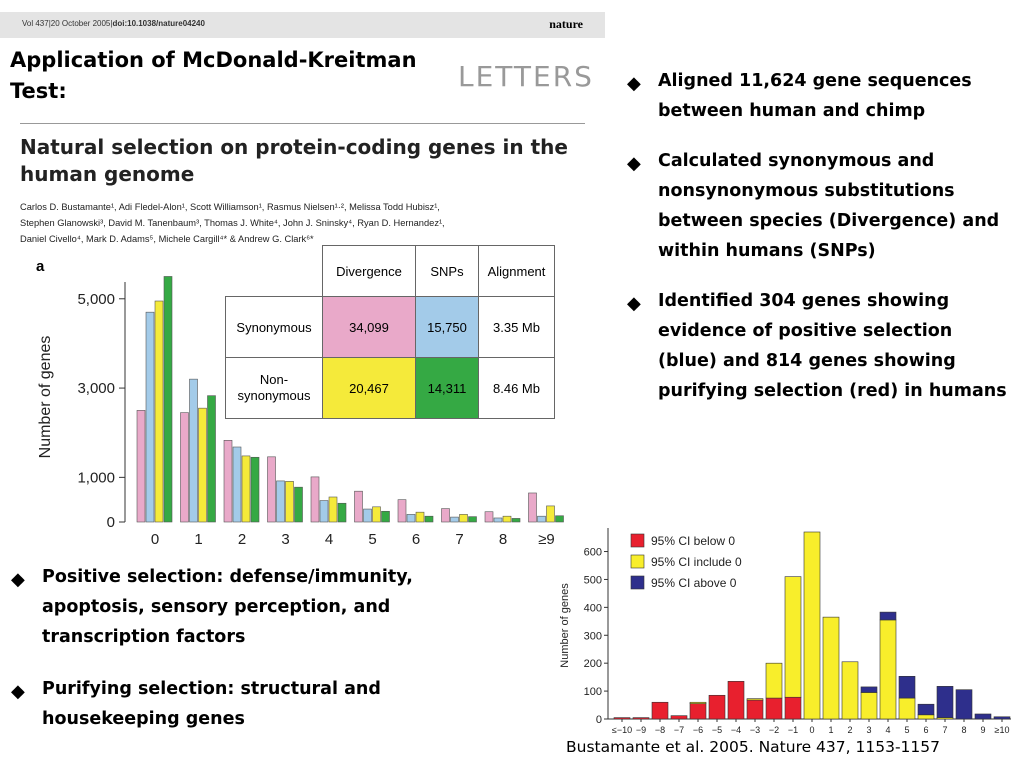 The width and height of the screenshot is (1024, 768). What do you see at coordinates (696, 562) in the screenshot?
I see `legend-label: 95% CI include 0` at bounding box center [696, 562].